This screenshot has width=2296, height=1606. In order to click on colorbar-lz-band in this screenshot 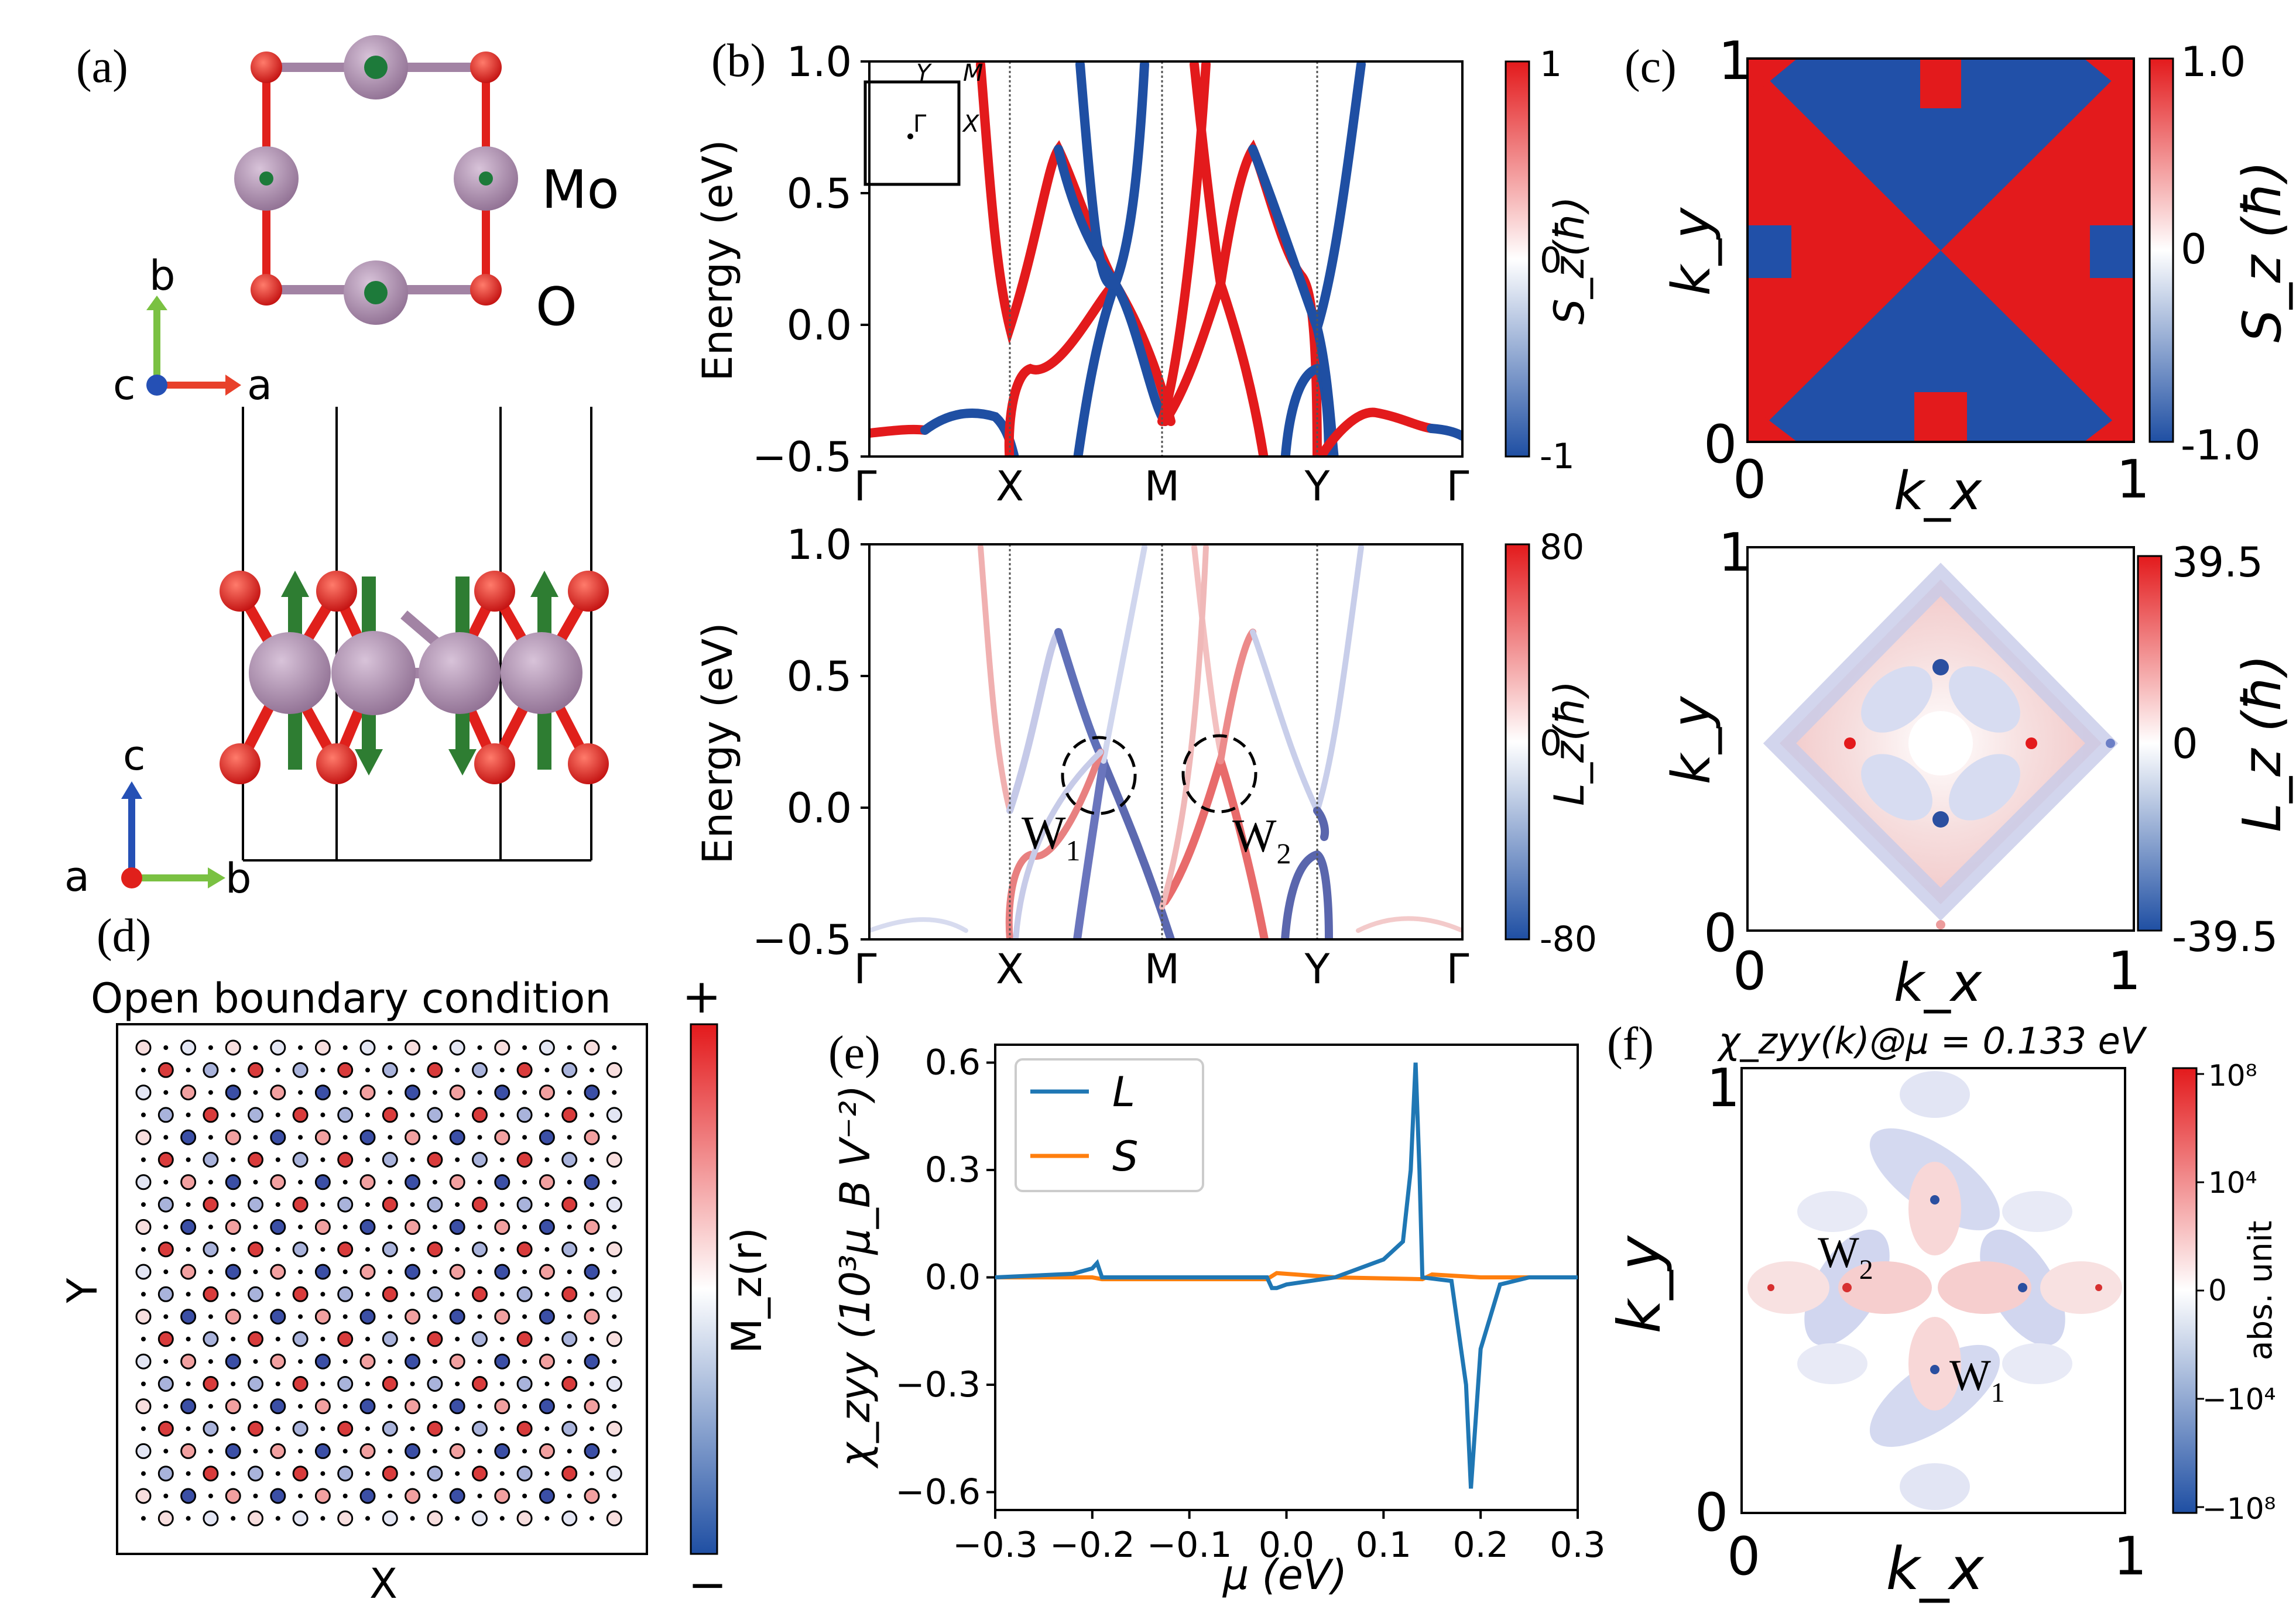, I will do `click(1517, 742)`.